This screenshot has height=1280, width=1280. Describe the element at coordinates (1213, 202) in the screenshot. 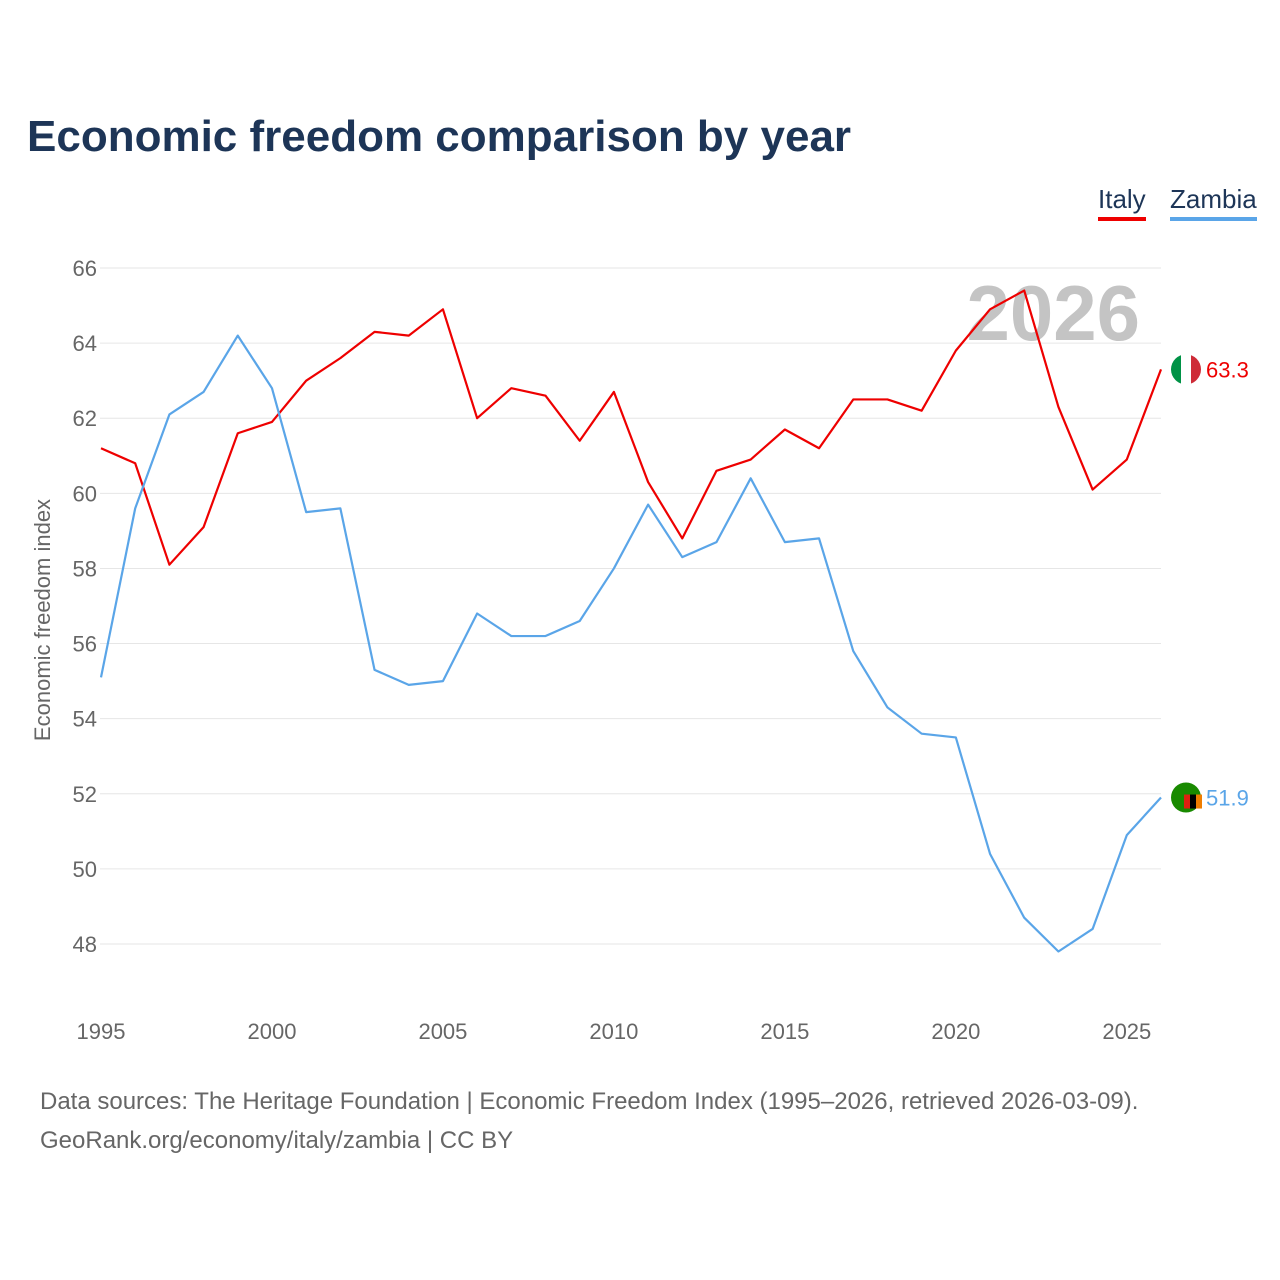

I see `legend-zambia: Zambia` at that location.